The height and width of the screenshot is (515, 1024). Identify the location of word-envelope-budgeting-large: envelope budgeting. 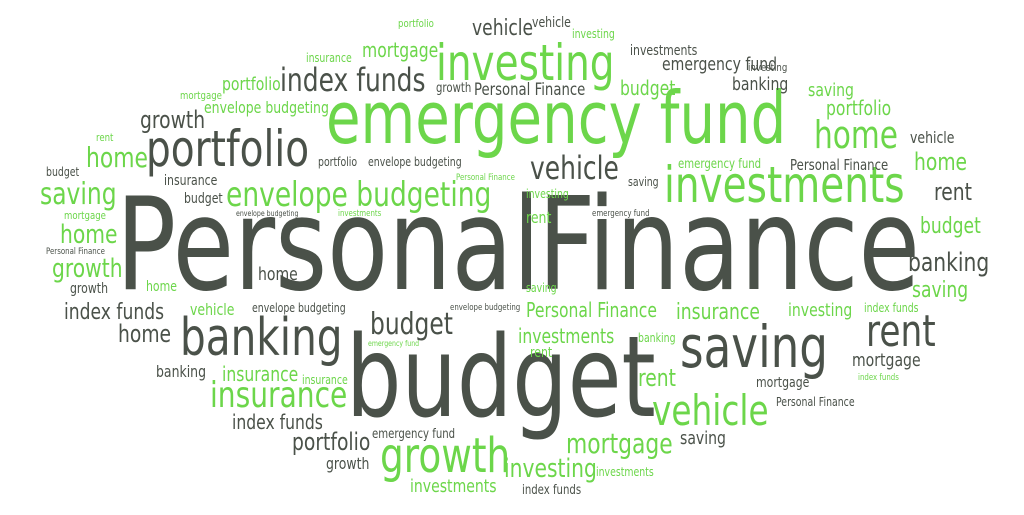
(359, 195).